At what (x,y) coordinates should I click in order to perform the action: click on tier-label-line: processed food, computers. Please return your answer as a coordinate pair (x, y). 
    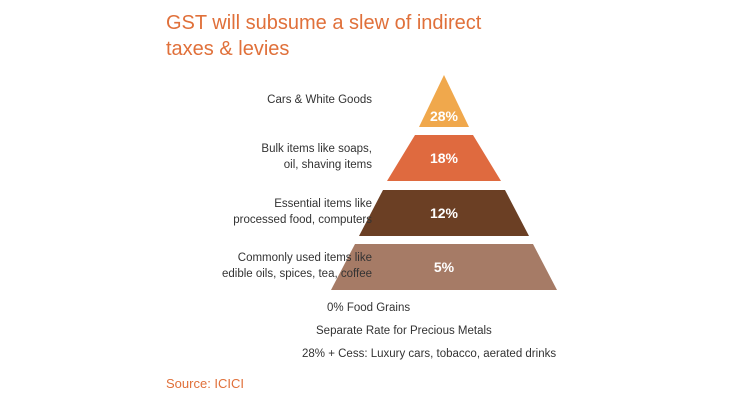
    Looking at the image, I should click on (302, 220).